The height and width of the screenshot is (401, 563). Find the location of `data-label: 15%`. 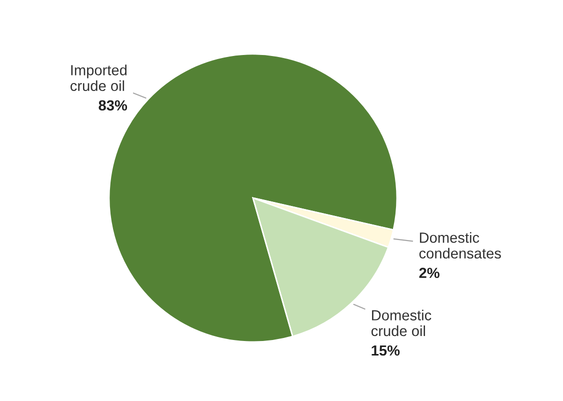

data-label: 15% is located at coordinates (386, 350).